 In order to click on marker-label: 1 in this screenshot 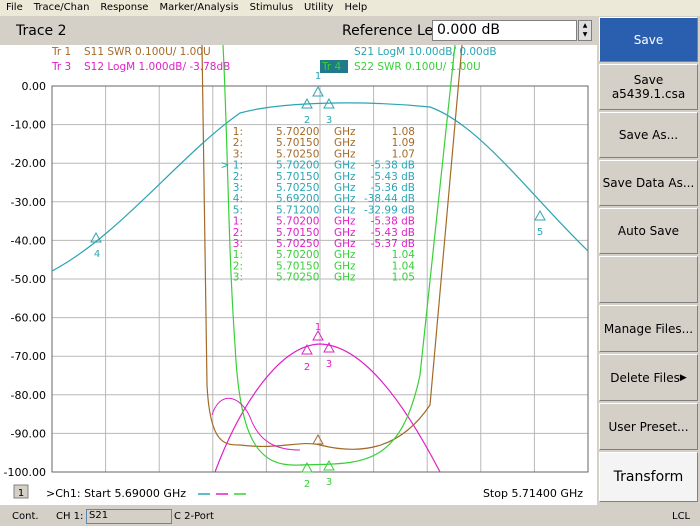, I will do `click(318, 76)`.